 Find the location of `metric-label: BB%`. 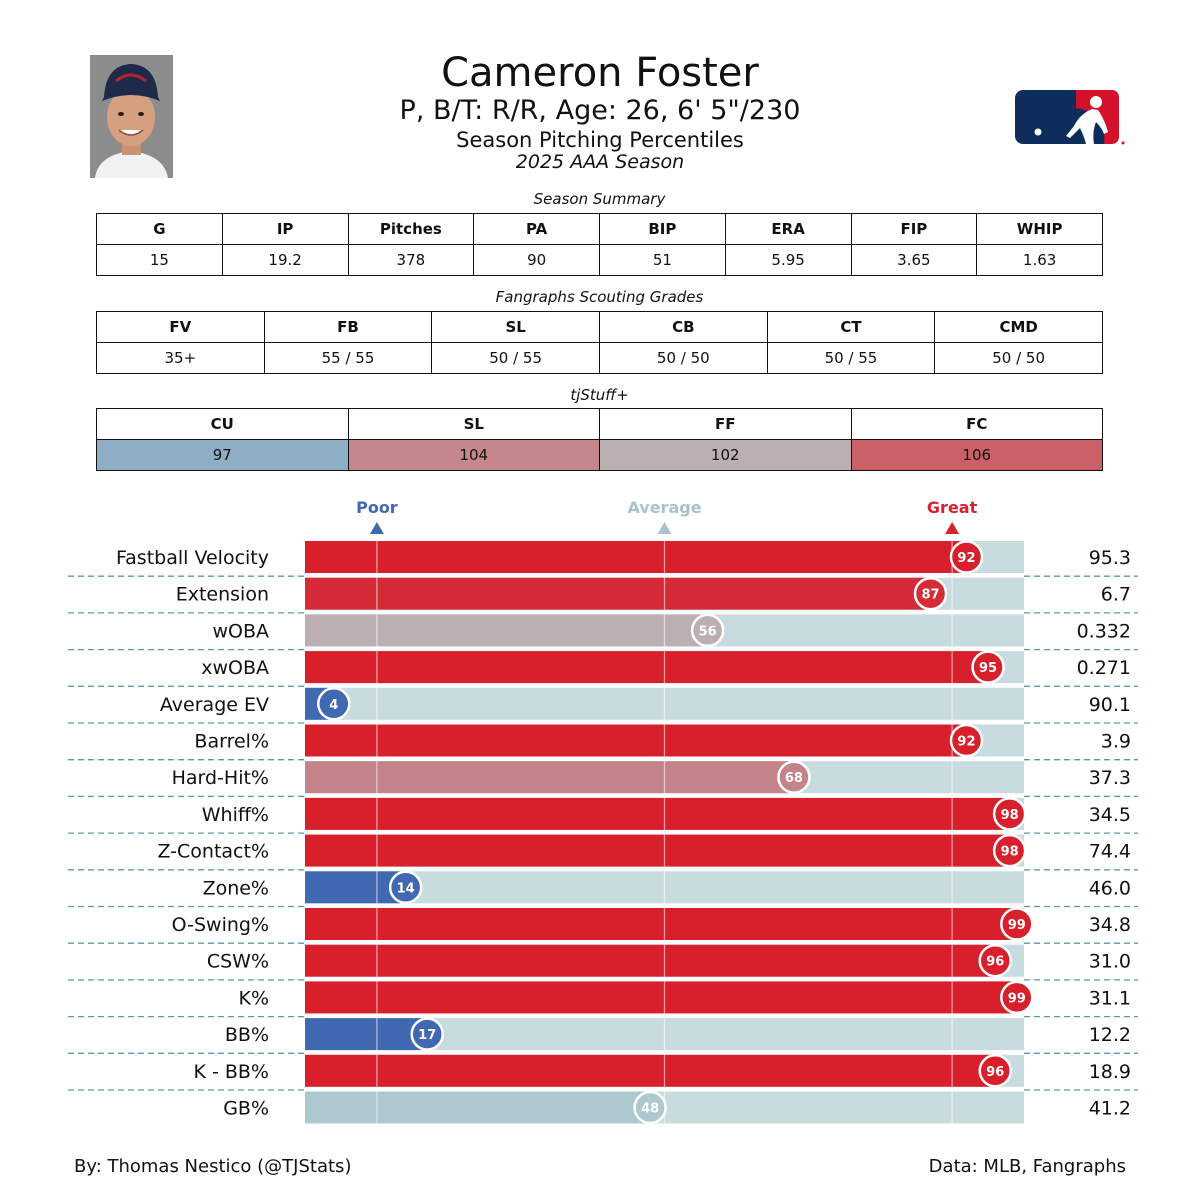

metric-label: BB% is located at coordinates (247, 1035).